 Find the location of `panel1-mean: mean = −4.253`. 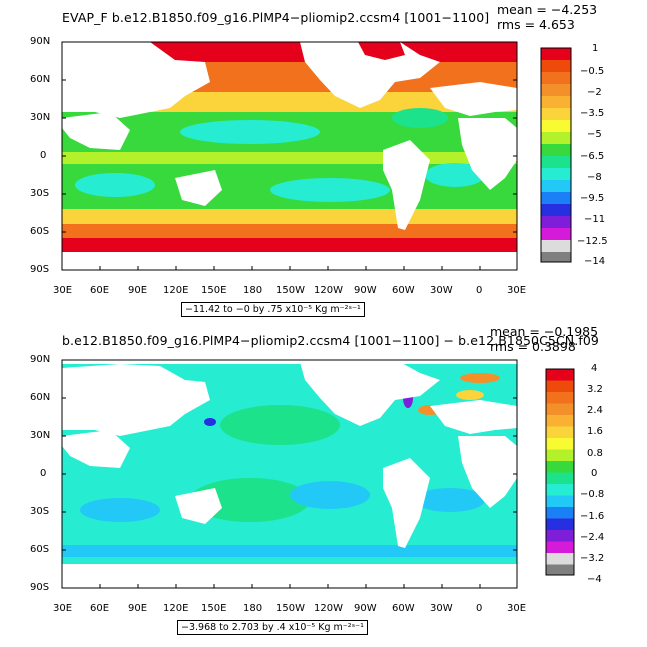

panel1-mean: mean = −4.253 is located at coordinates (547, 9).